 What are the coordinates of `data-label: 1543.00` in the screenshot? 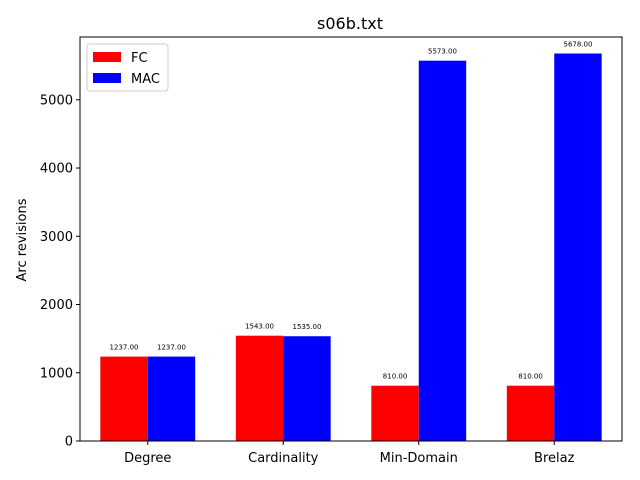 It's located at (259, 327).